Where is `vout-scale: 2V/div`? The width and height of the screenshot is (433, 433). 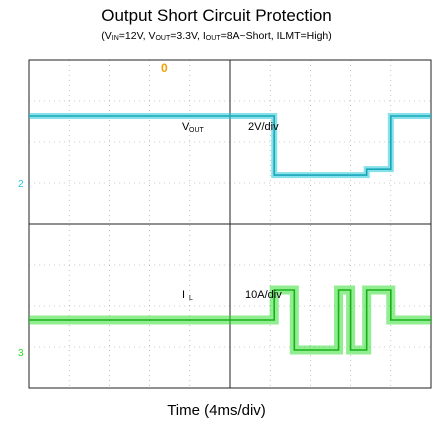 vout-scale: 2V/div is located at coordinates (263, 127).